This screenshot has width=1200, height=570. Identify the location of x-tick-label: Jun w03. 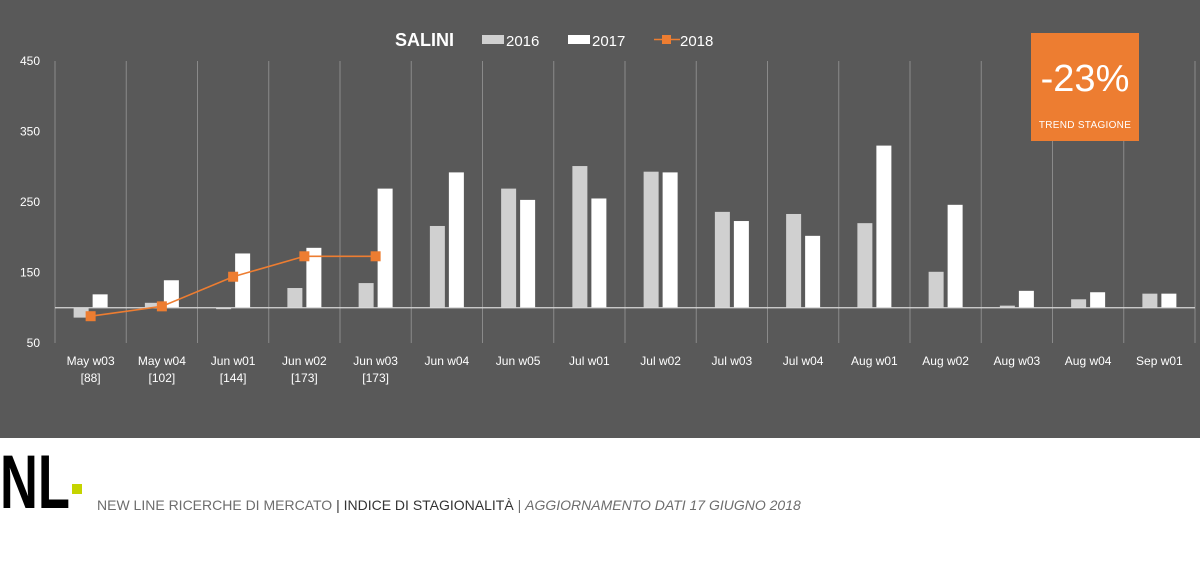
(375, 361).